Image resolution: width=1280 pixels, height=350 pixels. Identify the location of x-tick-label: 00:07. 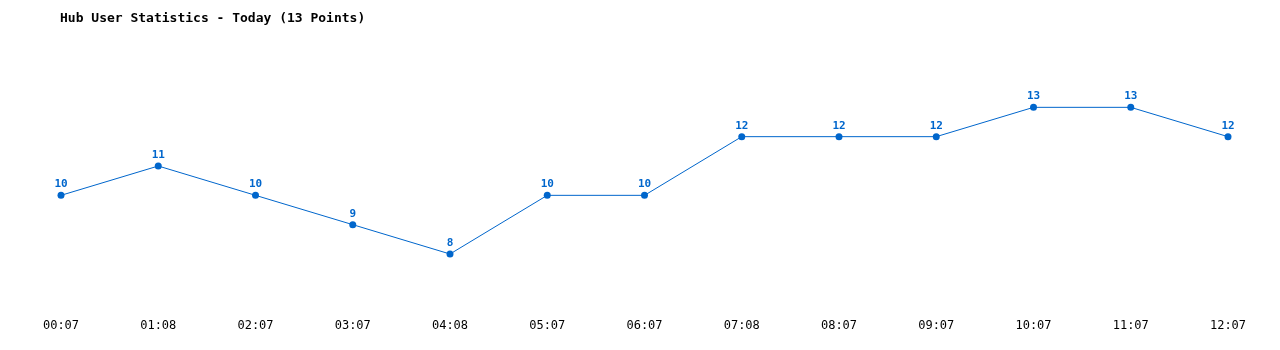
(61, 324).